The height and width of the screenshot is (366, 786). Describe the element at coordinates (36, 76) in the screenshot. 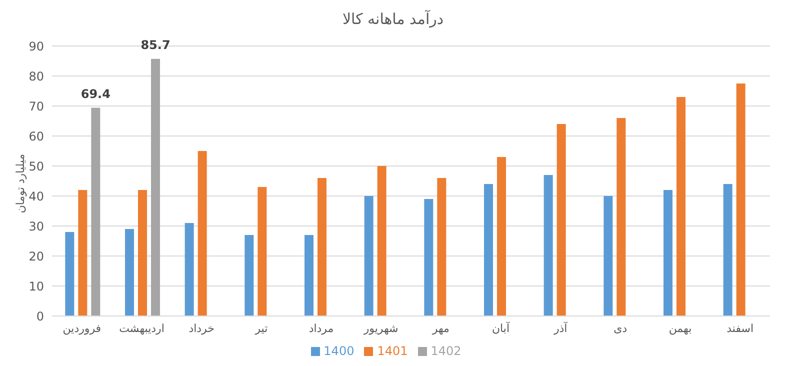

I see `y-tick-label: 80` at that location.